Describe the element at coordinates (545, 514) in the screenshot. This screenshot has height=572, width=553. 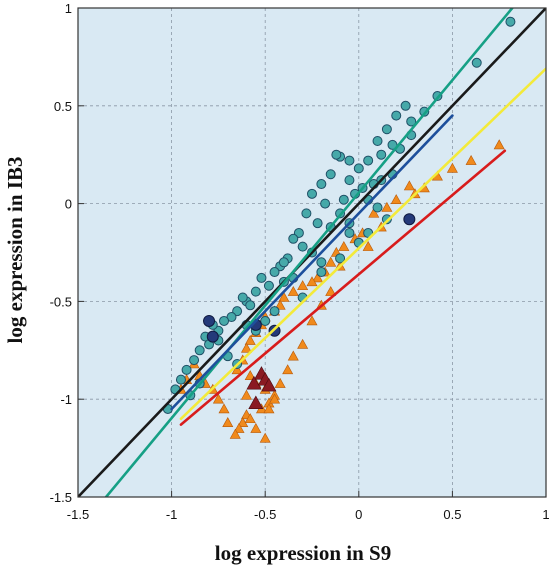
I see `x-tick-label: 1` at that location.